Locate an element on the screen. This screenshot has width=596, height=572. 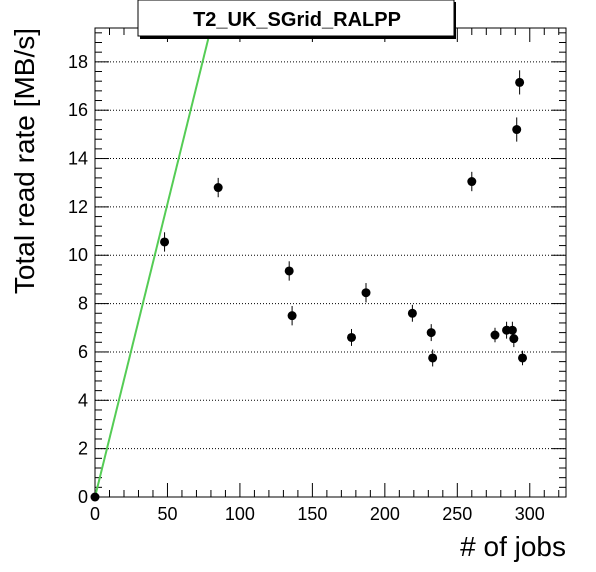
x-tick-label: 300 is located at coordinates (530, 514).